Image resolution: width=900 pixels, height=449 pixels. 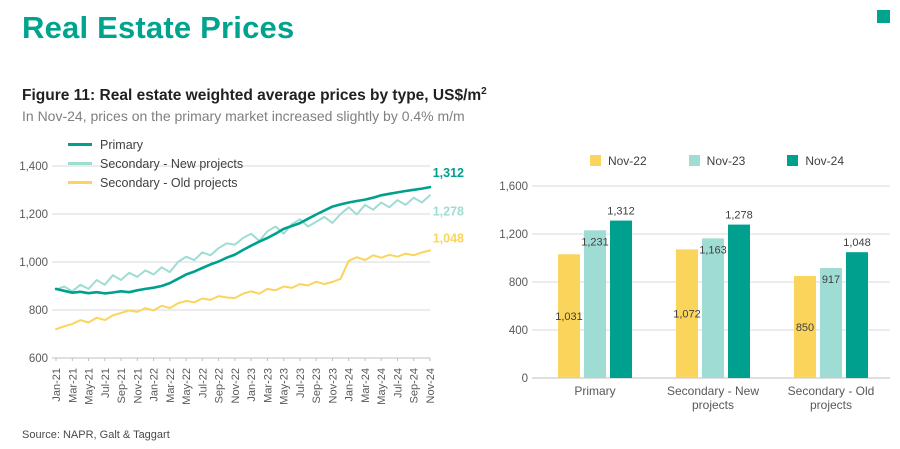 I want to click on page-title: Real Estate Prices, so click(x=158, y=27).